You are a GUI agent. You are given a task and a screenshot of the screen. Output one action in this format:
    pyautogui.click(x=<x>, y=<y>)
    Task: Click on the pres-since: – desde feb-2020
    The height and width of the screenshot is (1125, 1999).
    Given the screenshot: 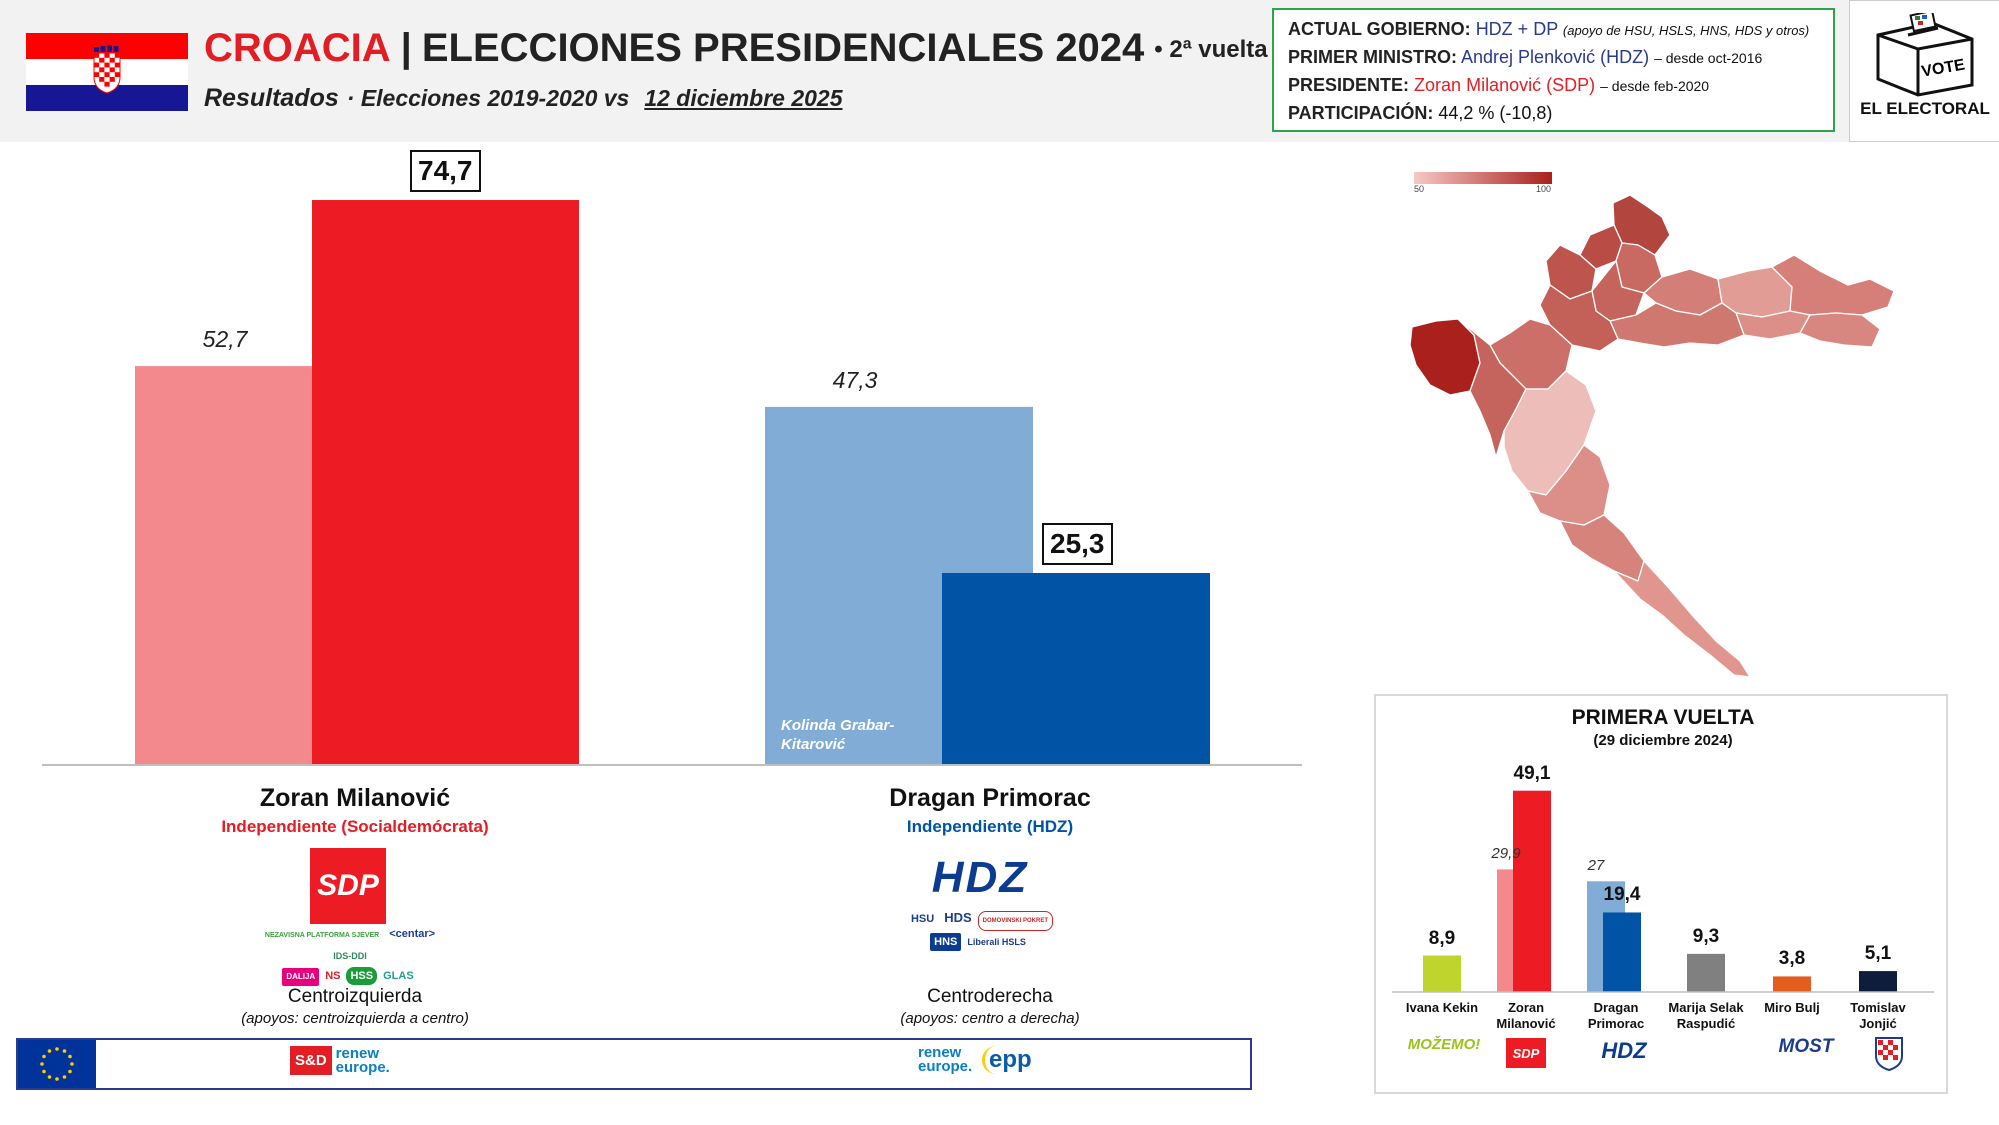 What is the action you would take?
    pyautogui.click(x=1655, y=86)
    